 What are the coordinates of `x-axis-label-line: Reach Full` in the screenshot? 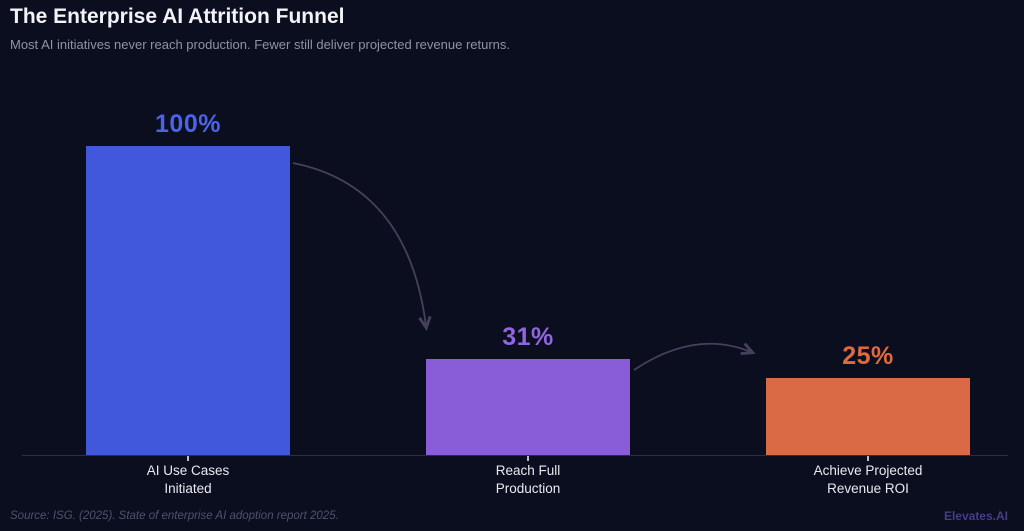 It's located at (528, 470).